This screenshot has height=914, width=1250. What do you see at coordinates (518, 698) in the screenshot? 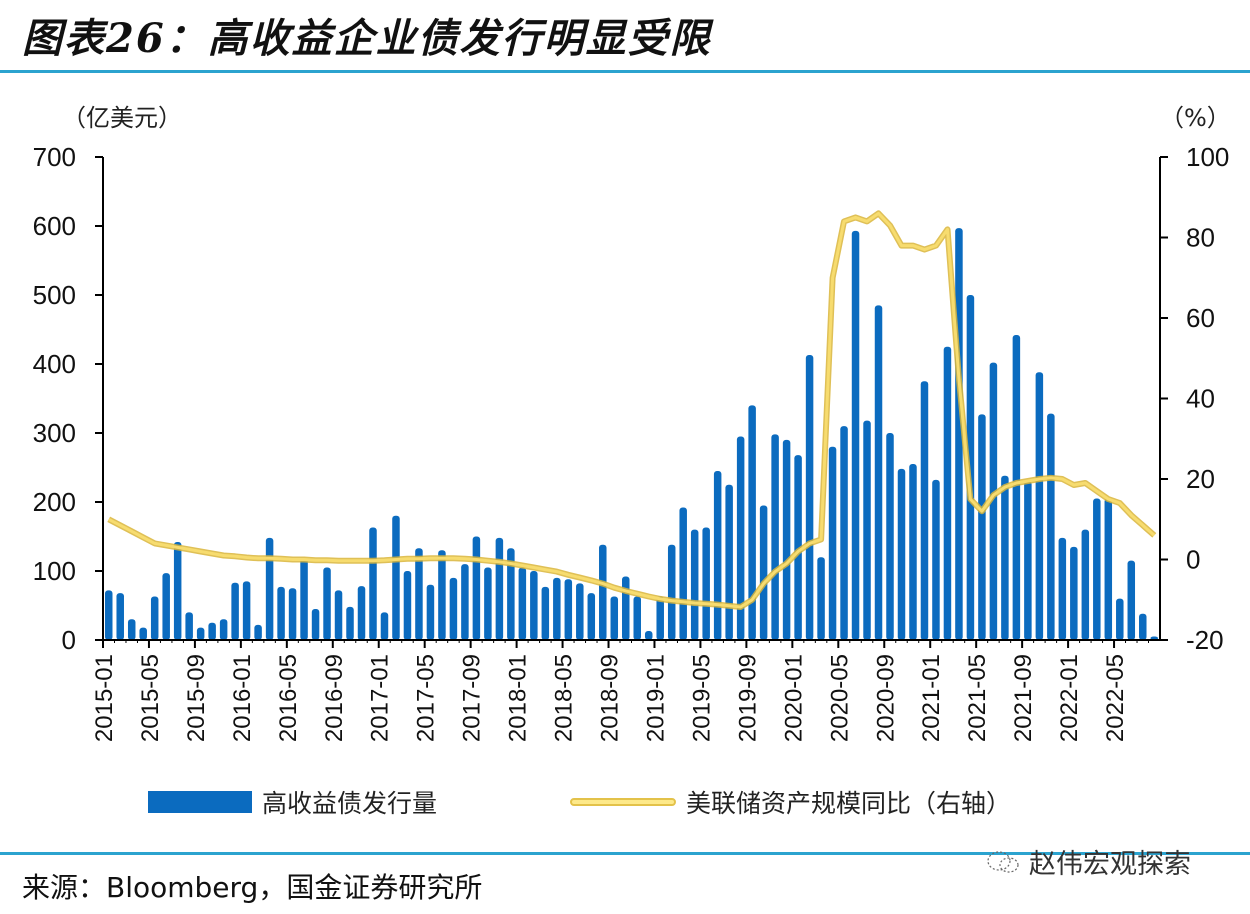
I see `x-tick-label: 2018-01` at bounding box center [518, 698].